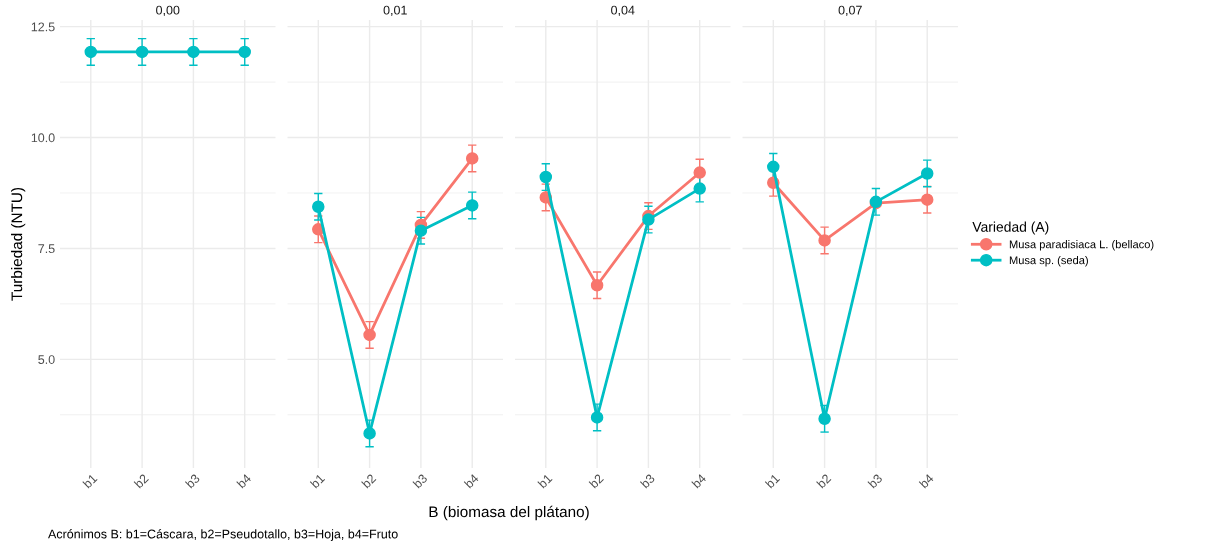 The height and width of the screenshot is (545, 1206). Describe the element at coordinates (46, 359) in the screenshot. I see `y-tick-label: 5.0` at that location.